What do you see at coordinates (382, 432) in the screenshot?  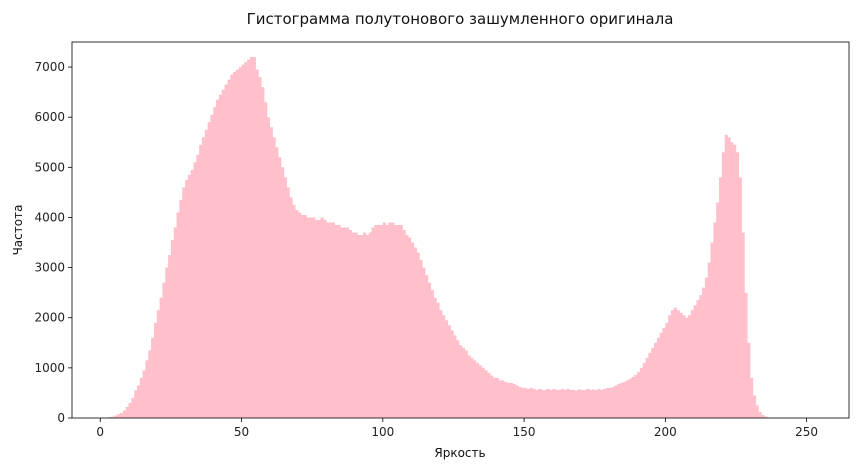 I see `x-tick-label: 100` at bounding box center [382, 432].